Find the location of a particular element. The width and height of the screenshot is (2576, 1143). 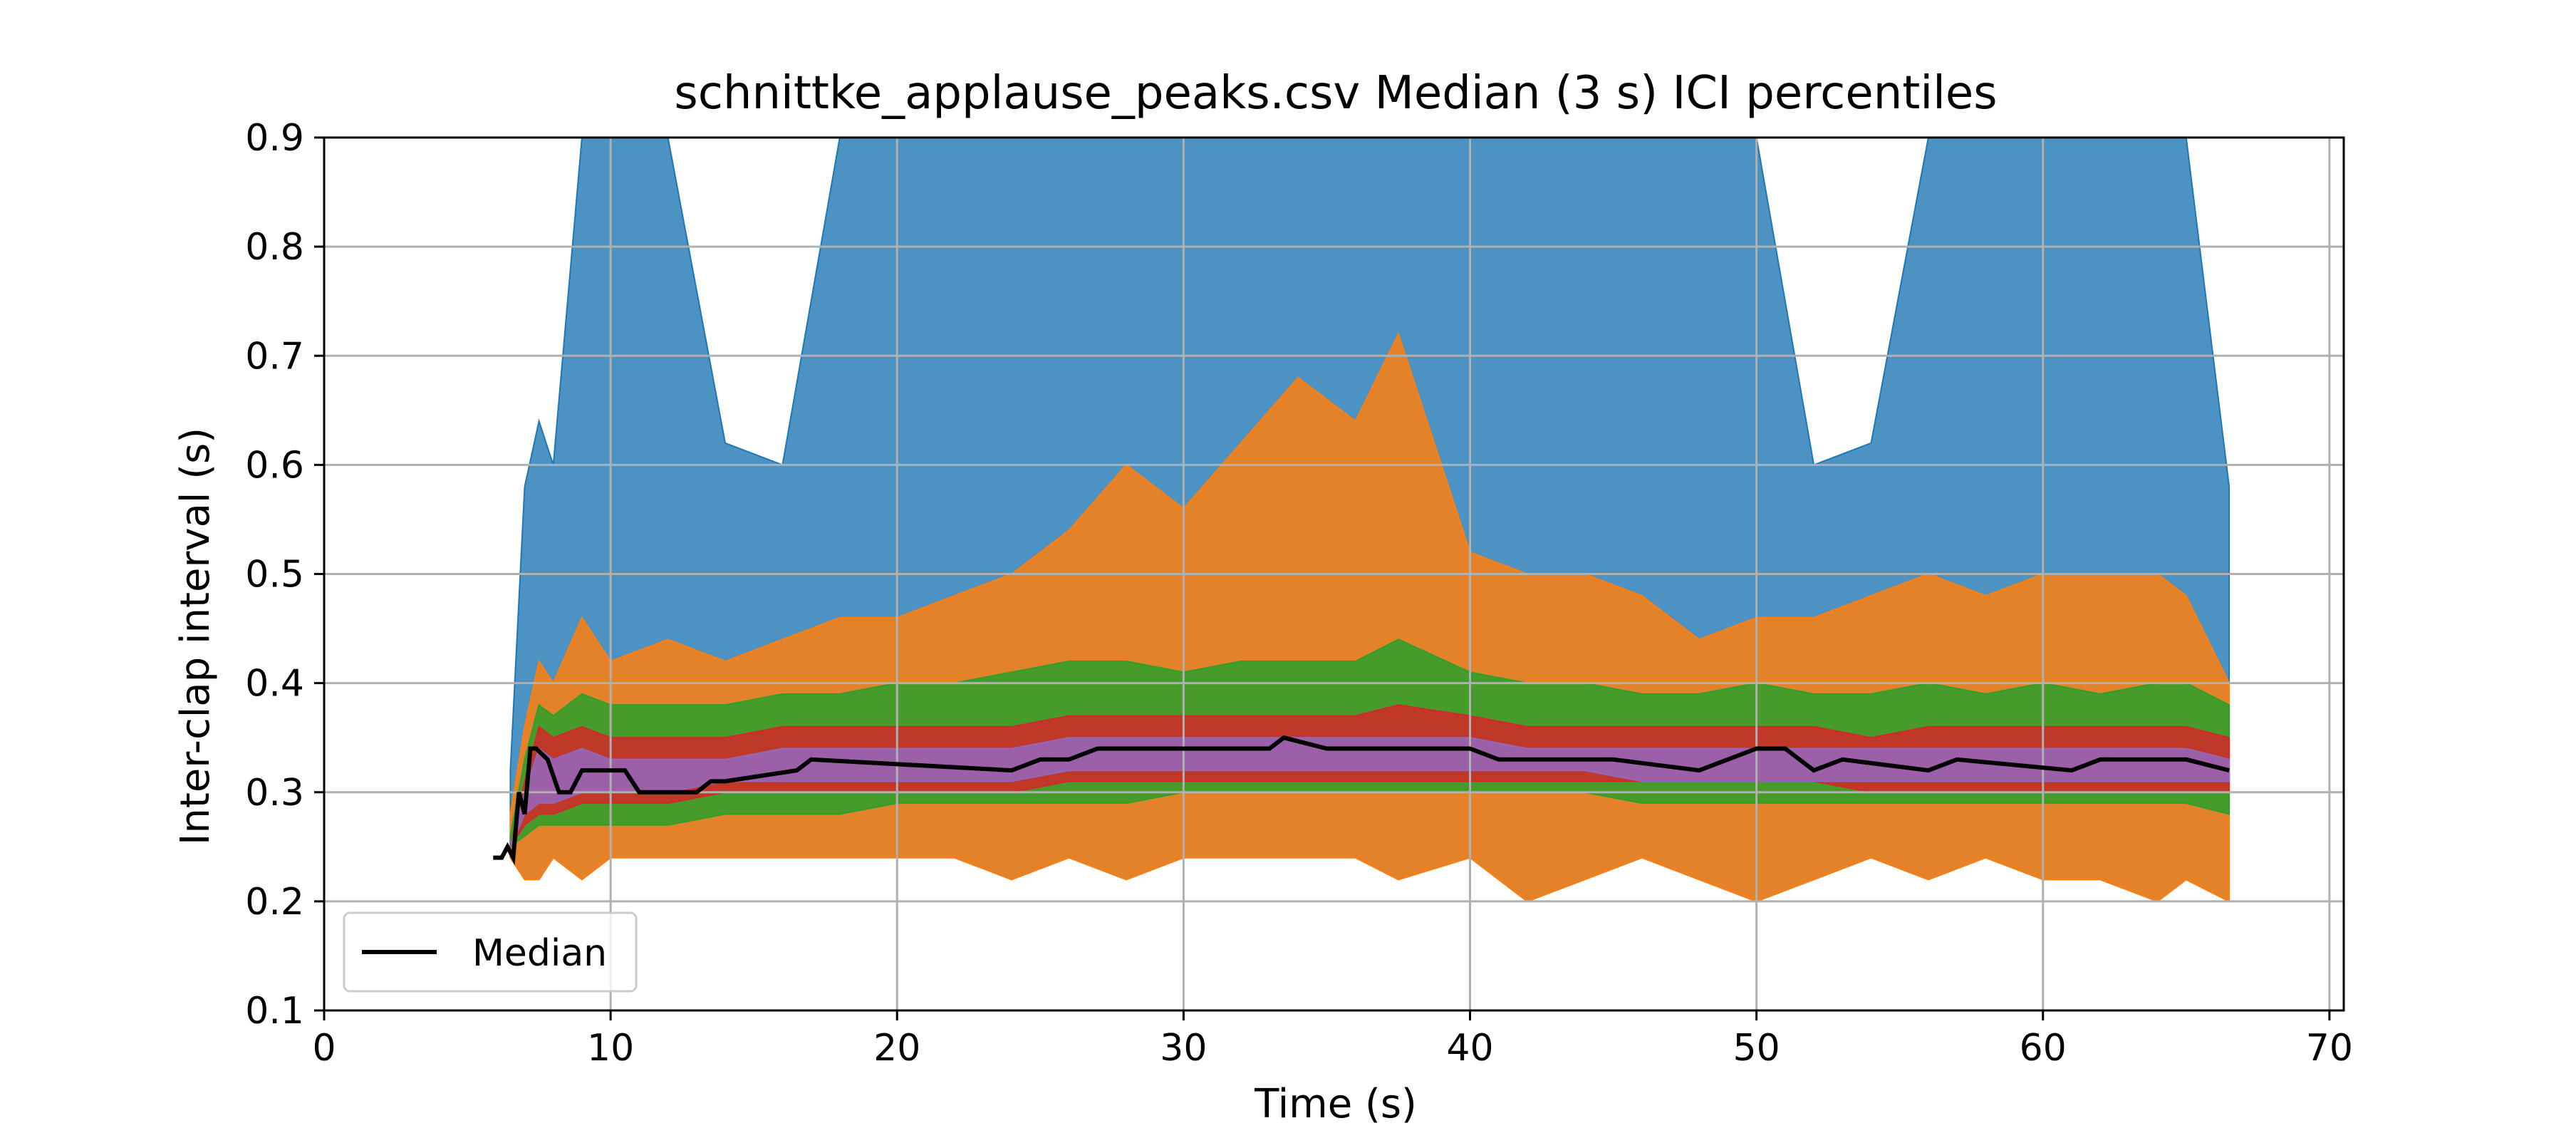

median-line is located at coordinates (1361, 800).